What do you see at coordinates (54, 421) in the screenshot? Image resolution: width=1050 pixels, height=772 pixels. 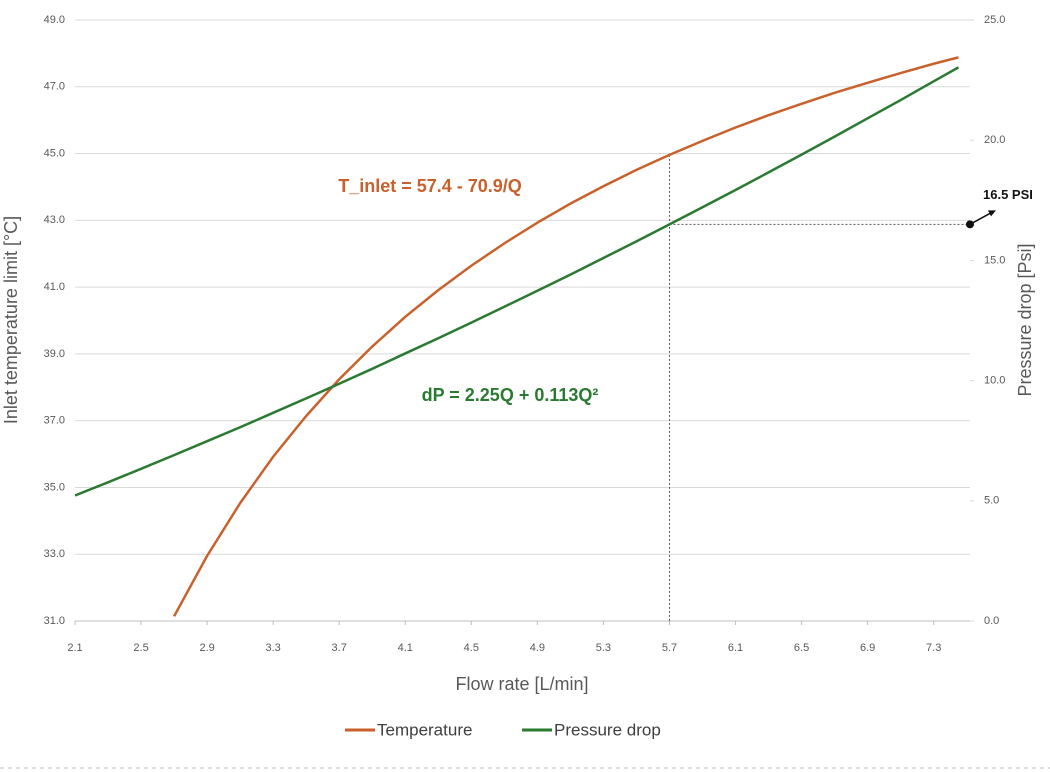 I see `y-tick-label: 37.0` at bounding box center [54, 421].